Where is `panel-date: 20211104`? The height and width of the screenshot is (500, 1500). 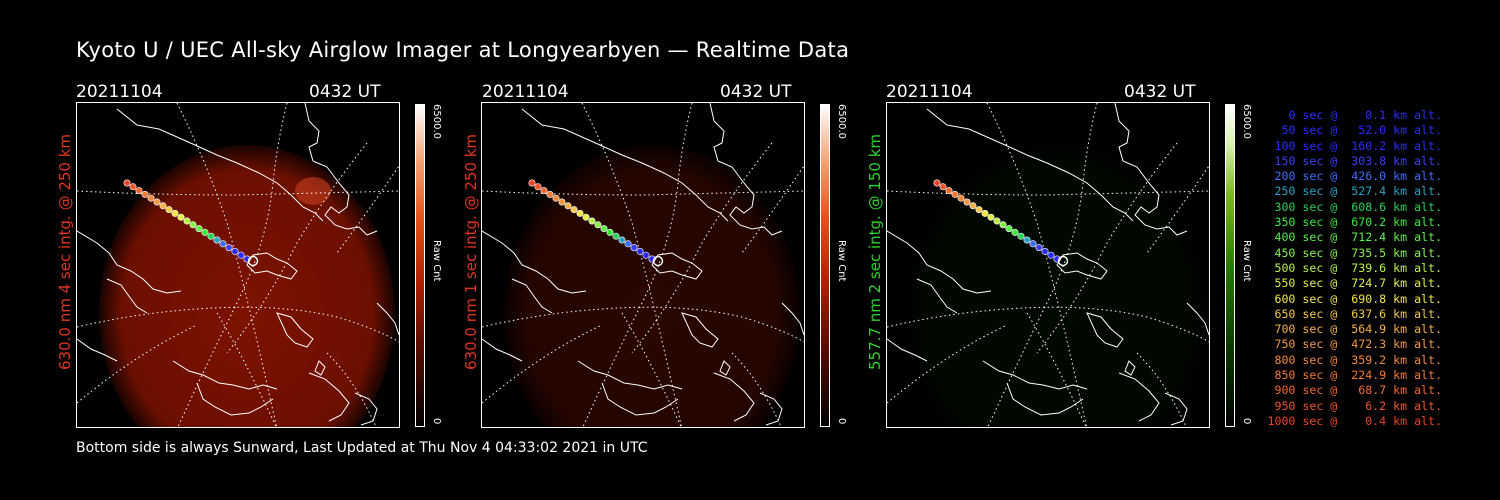
panel-date: 20211104 is located at coordinates (525, 92).